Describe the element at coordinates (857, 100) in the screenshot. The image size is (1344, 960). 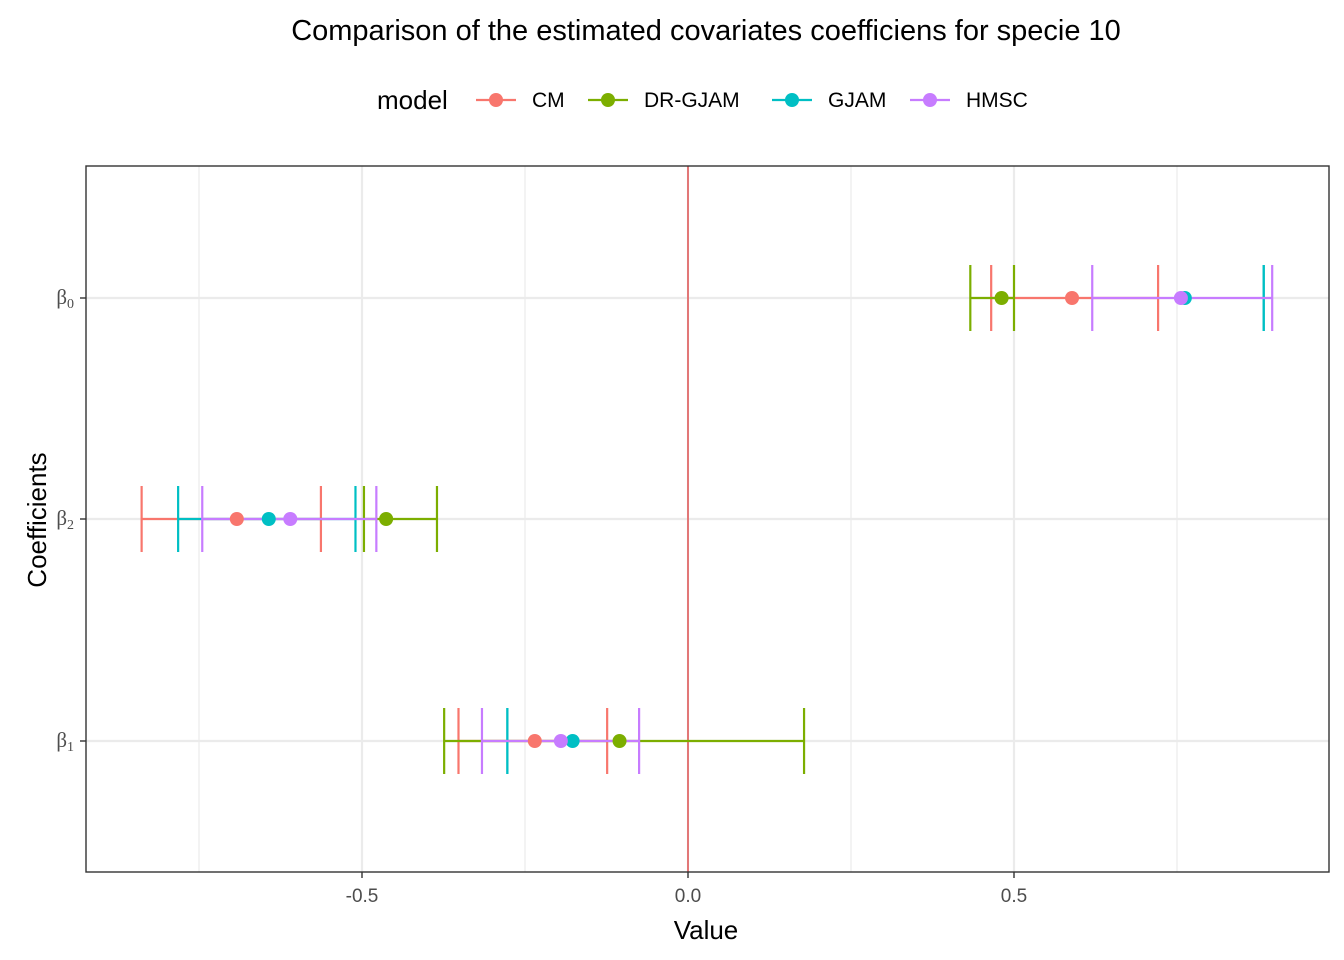
I see `legend-label: GJAM` at that location.